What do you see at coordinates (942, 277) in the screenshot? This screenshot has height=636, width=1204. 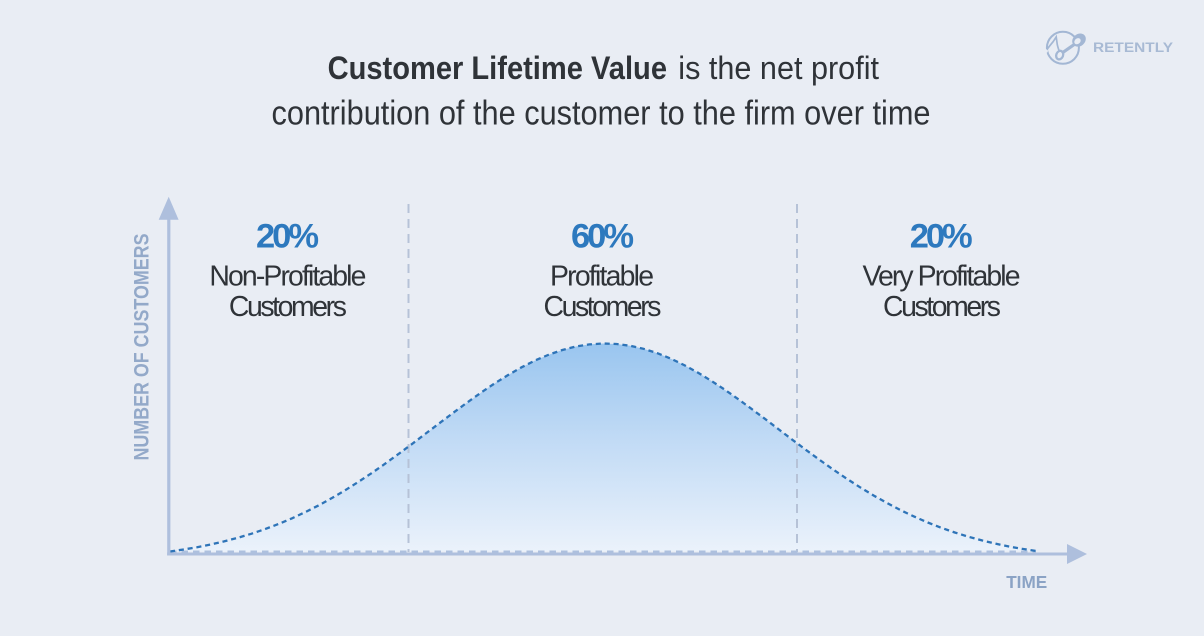 I see `svg-text: Very Profitable` at bounding box center [942, 277].